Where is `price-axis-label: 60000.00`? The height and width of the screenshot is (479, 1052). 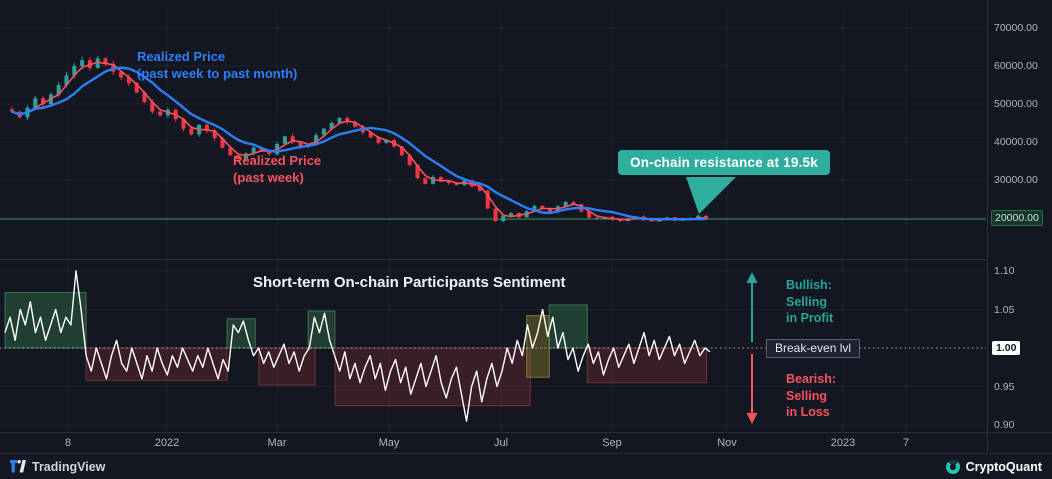 price-axis-label: 60000.00 is located at coordinates (1016, 66).